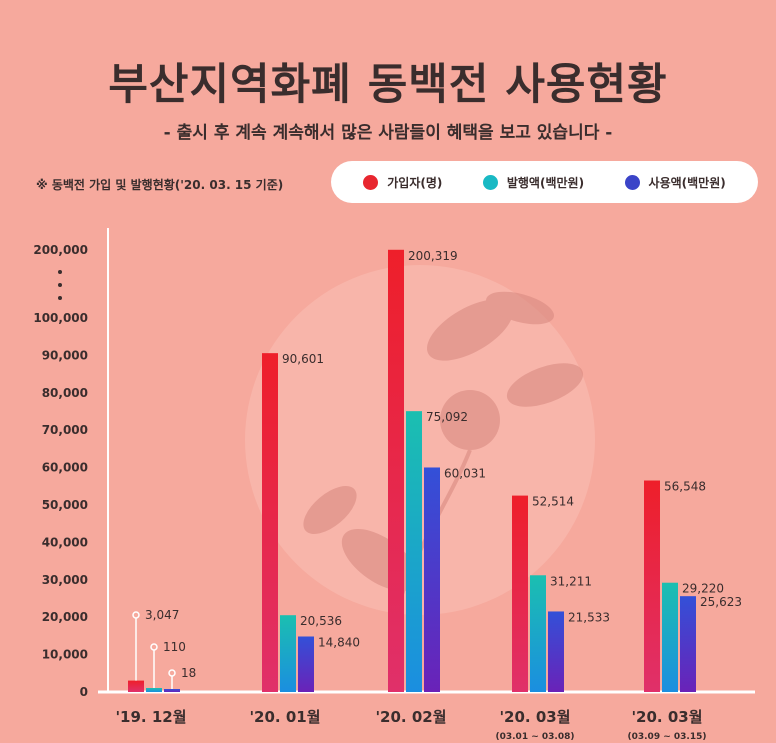 The width and height of the screenshot is (776, 743). I want to click on x-tick-label: '20. 01월, so click(284, 717).